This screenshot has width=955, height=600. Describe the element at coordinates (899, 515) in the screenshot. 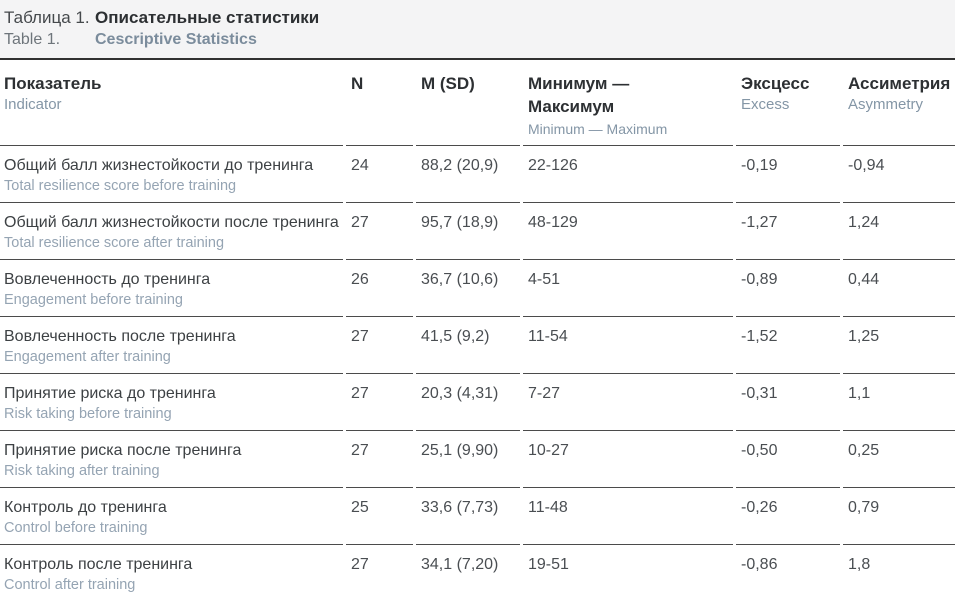

I see `asymmetry-cell: 0,79` at that location.